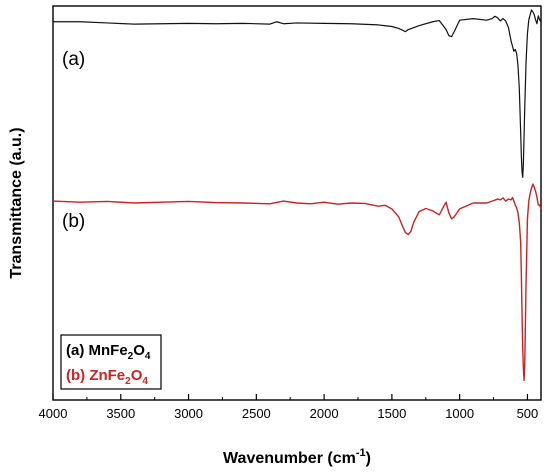  What do you see at coordinates (256, 413) in the screenshot?
I see `x-tick-label: 2500` at bounding box center [256, 413].